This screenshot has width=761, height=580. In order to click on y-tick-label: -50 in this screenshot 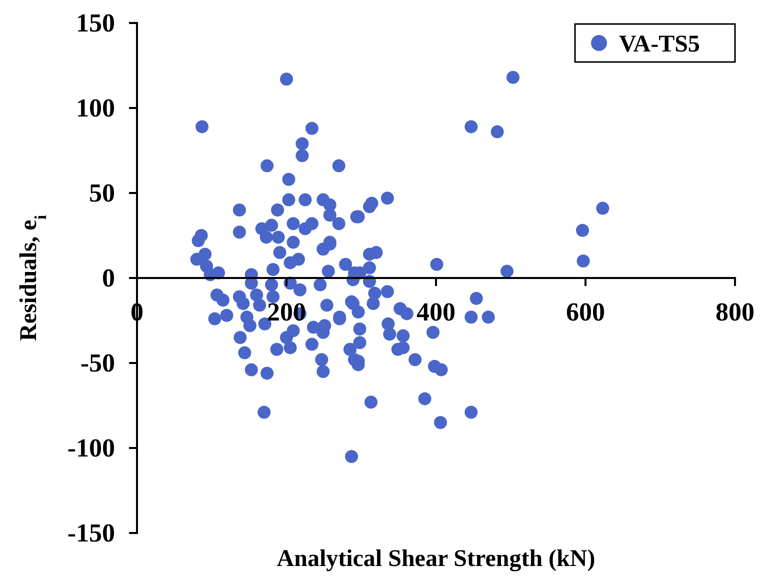, I will do `click(97, 363)`.